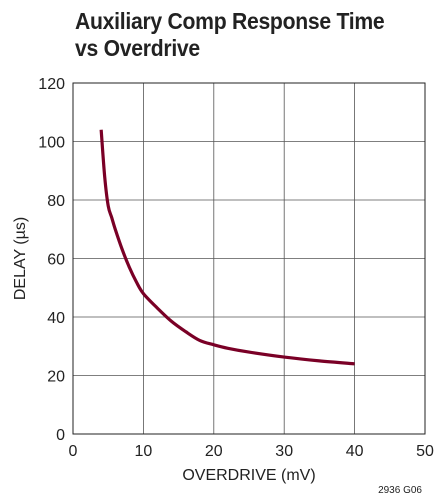 The image size is (448, 504). I want to click on y-tick-label: 60, so click(56, 260).